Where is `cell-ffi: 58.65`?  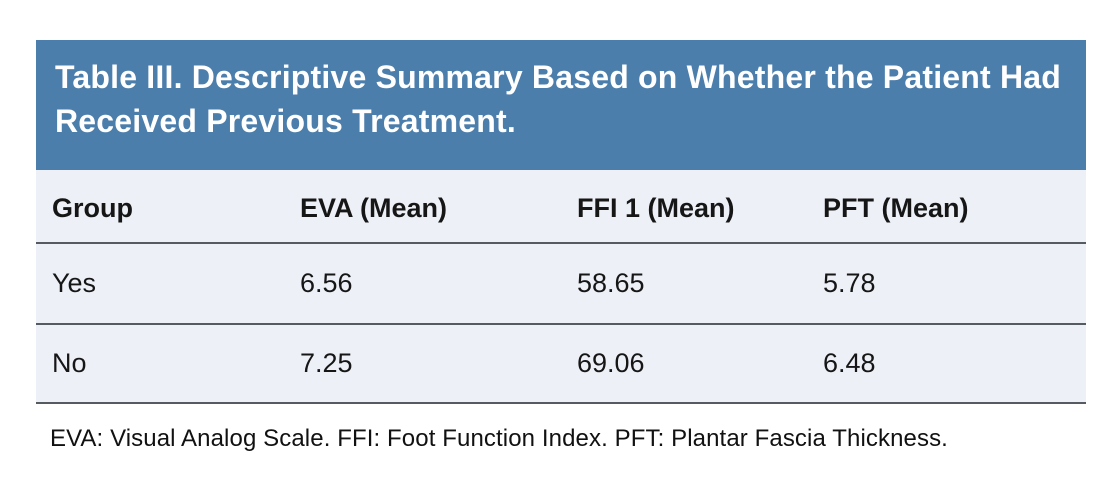
cell-ffi: 58.65 is located at coordinates (684, 284).